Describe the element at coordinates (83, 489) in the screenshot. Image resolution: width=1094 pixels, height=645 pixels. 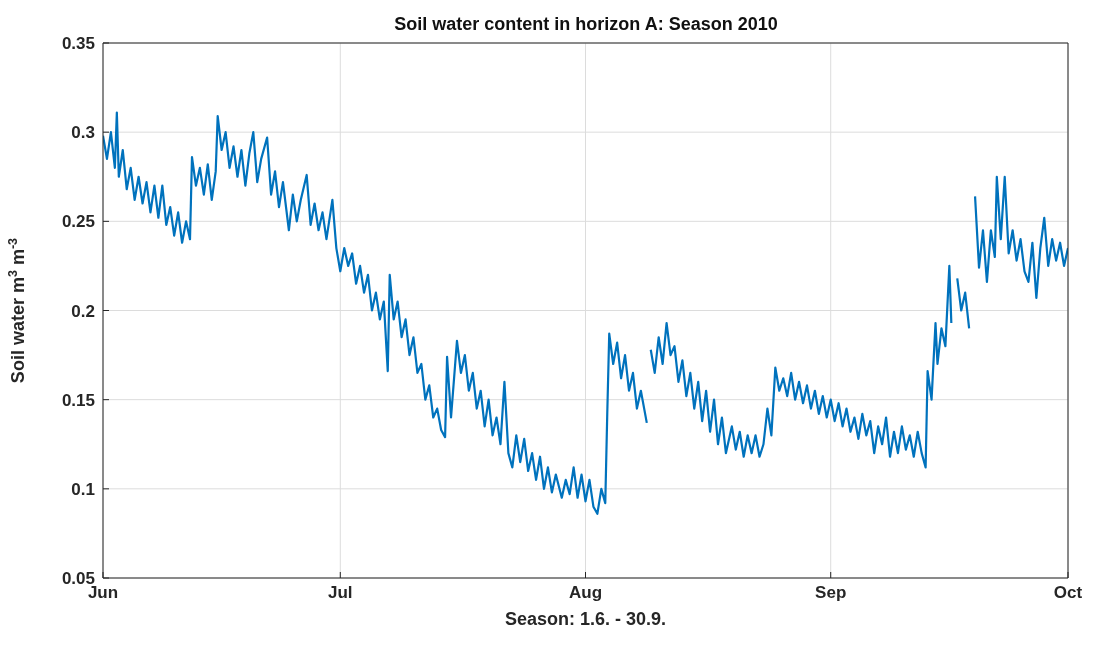
I see `y-tick-label: 0.1` at that location.